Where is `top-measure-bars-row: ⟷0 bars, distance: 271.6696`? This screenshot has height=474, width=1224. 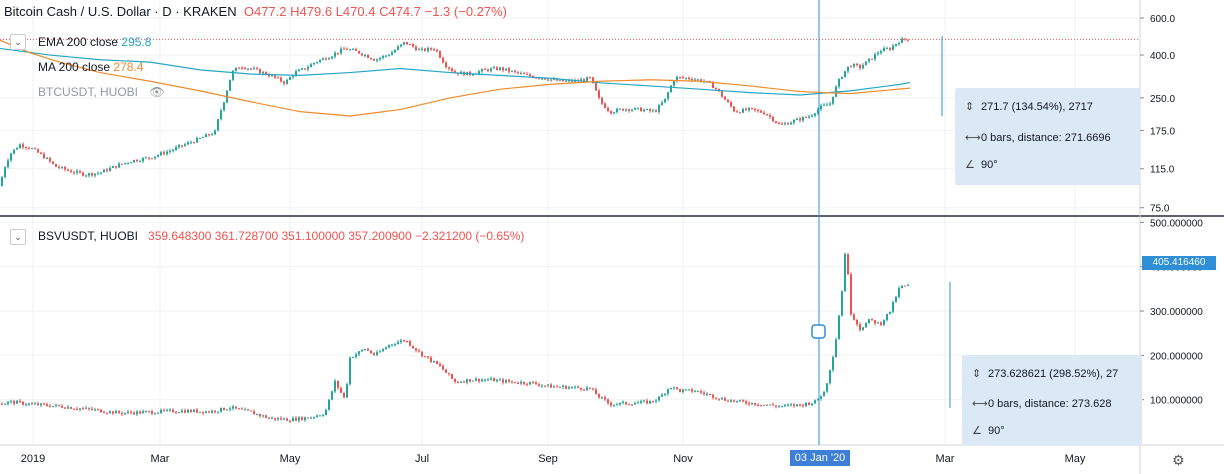
top-measure-bars-row: ⟷0 bars, distance: 271.6696 is located at coordinates (1038, 138).